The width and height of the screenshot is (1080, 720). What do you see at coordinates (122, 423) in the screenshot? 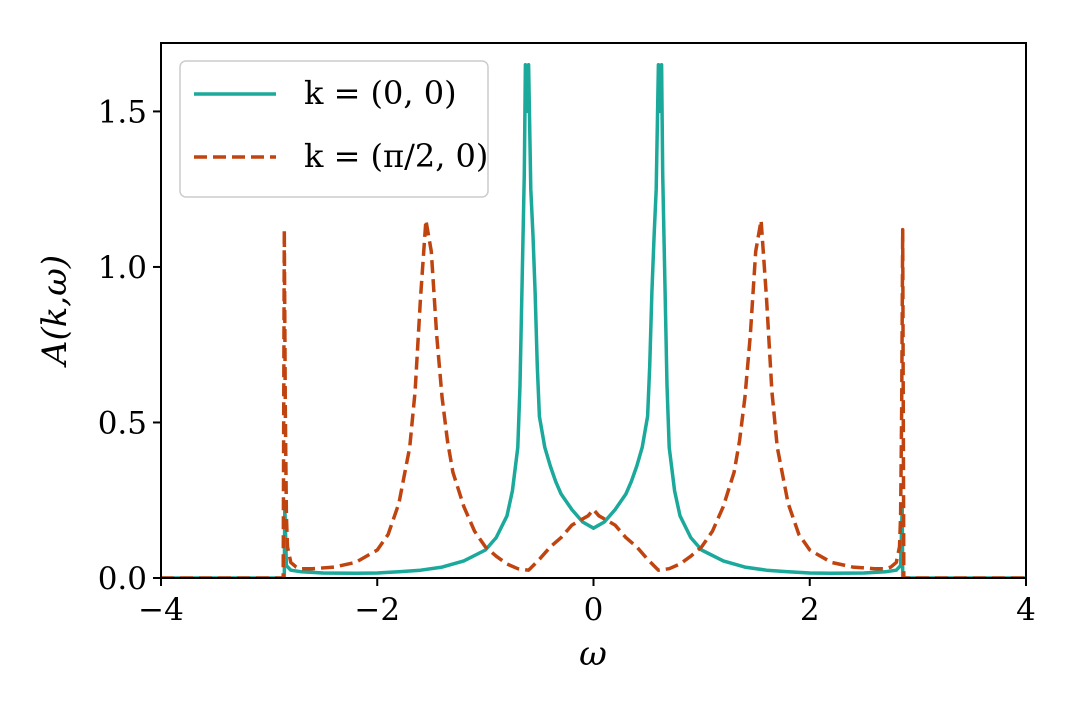
I see `y-tick-label: 0.5` at bounding box center [122, 423].